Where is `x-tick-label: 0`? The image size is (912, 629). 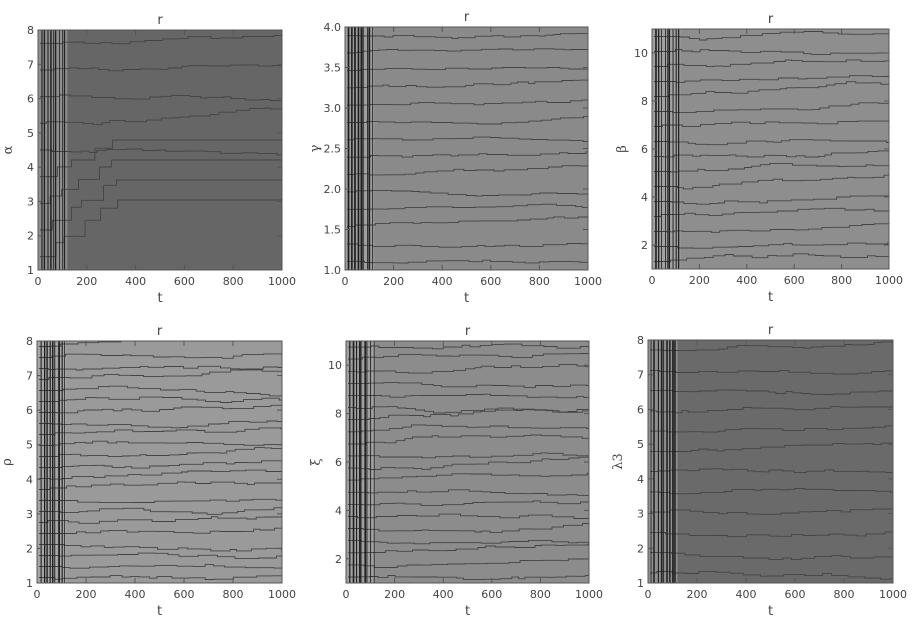
x-tick-label: 0 is located at coordinates (346, 594).